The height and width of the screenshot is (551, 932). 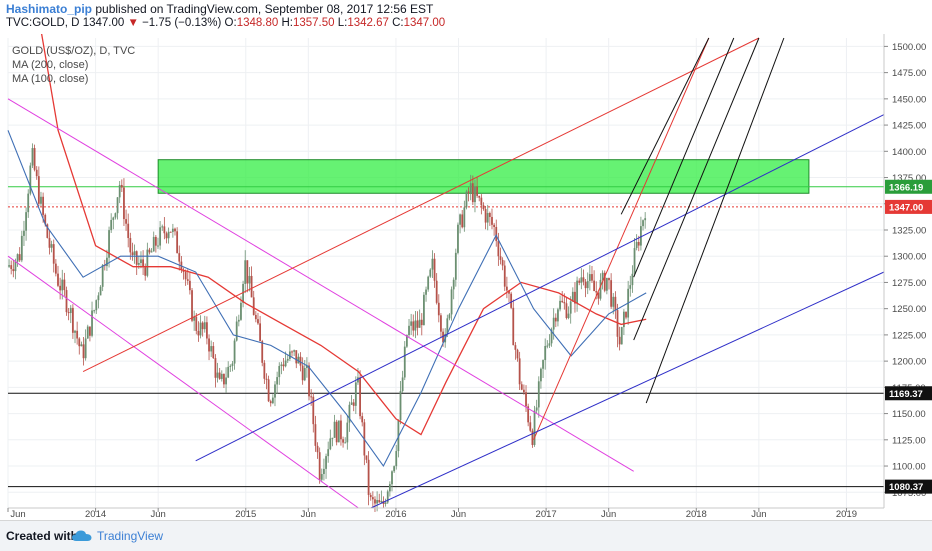 I want to click on footer-bar: Created with TradingView, so click(x=466, y=535).